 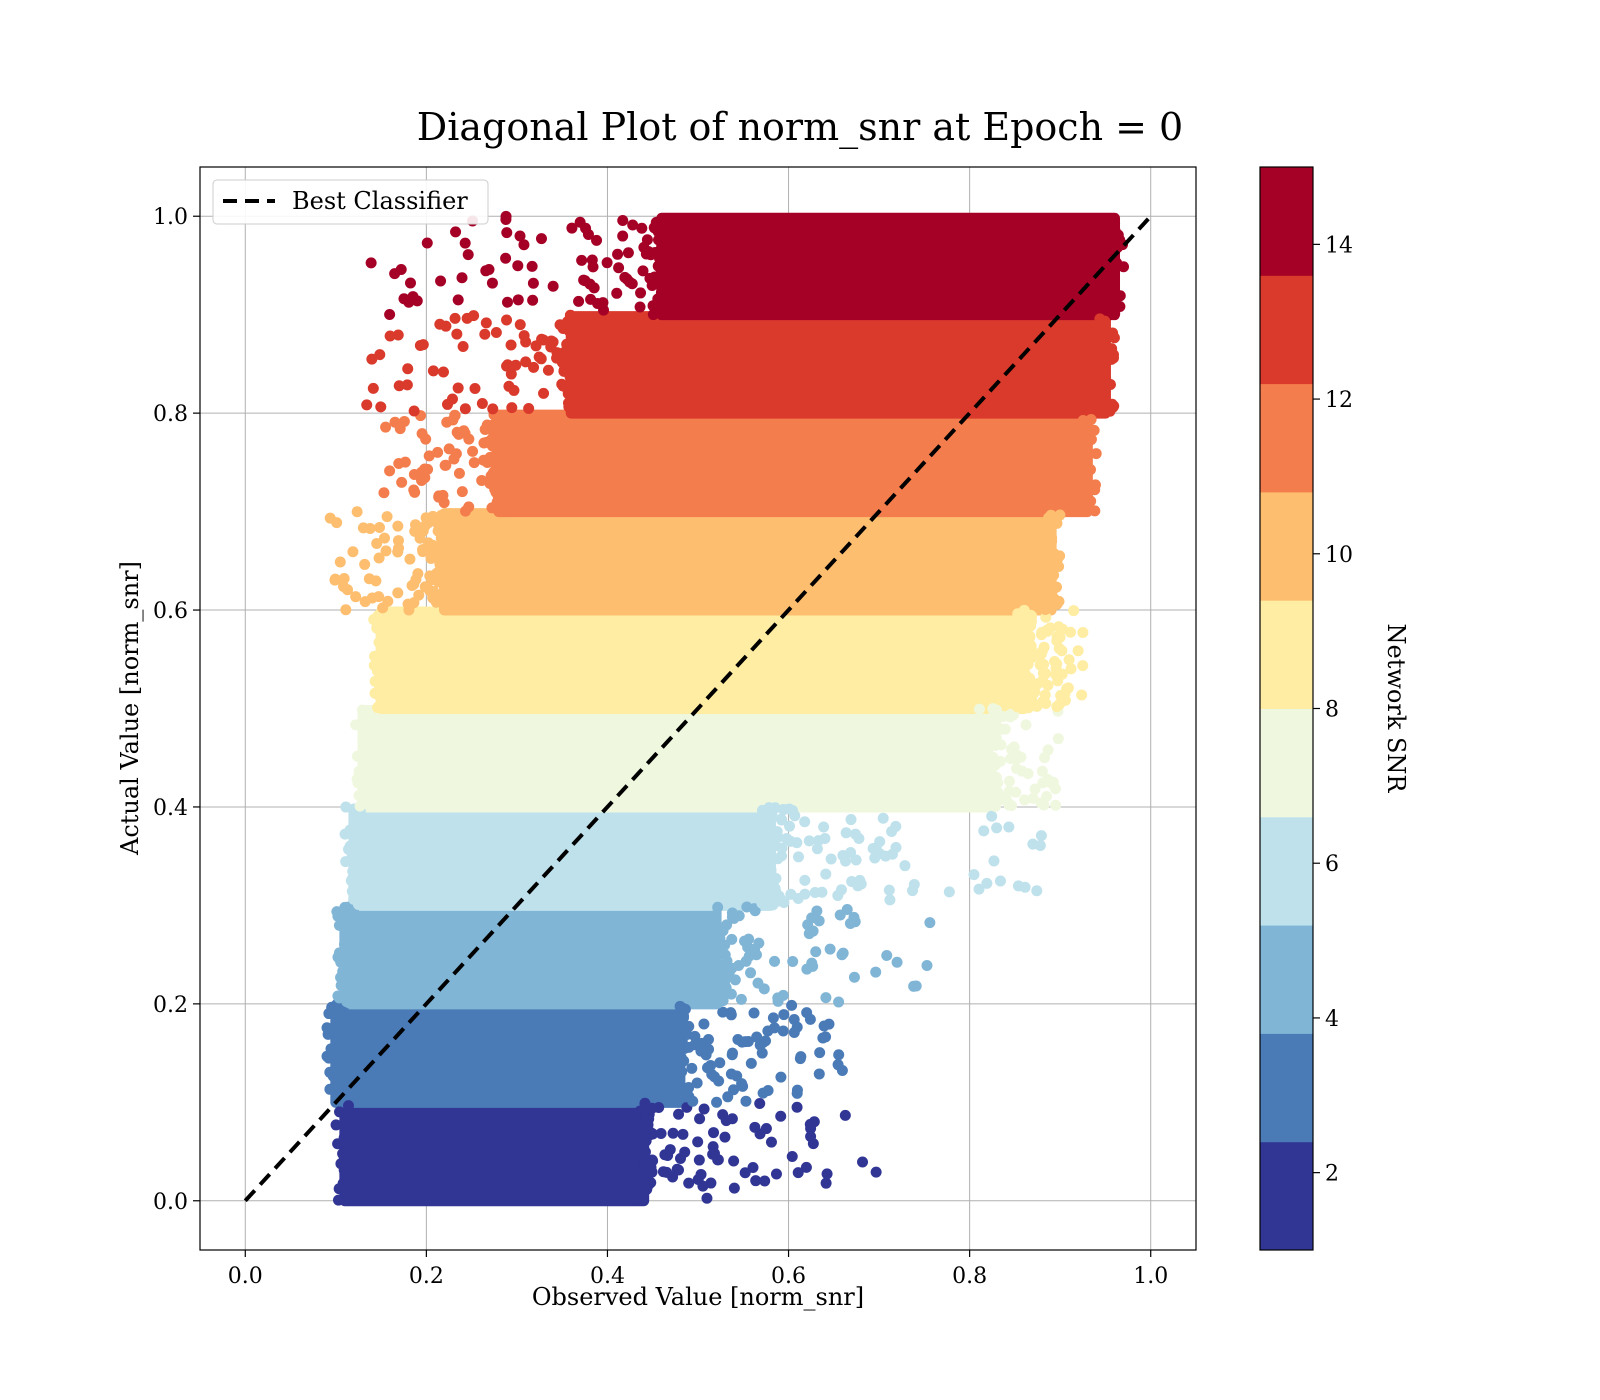 I want to click on legend: Best Classifier, so click(x=350, y=202).